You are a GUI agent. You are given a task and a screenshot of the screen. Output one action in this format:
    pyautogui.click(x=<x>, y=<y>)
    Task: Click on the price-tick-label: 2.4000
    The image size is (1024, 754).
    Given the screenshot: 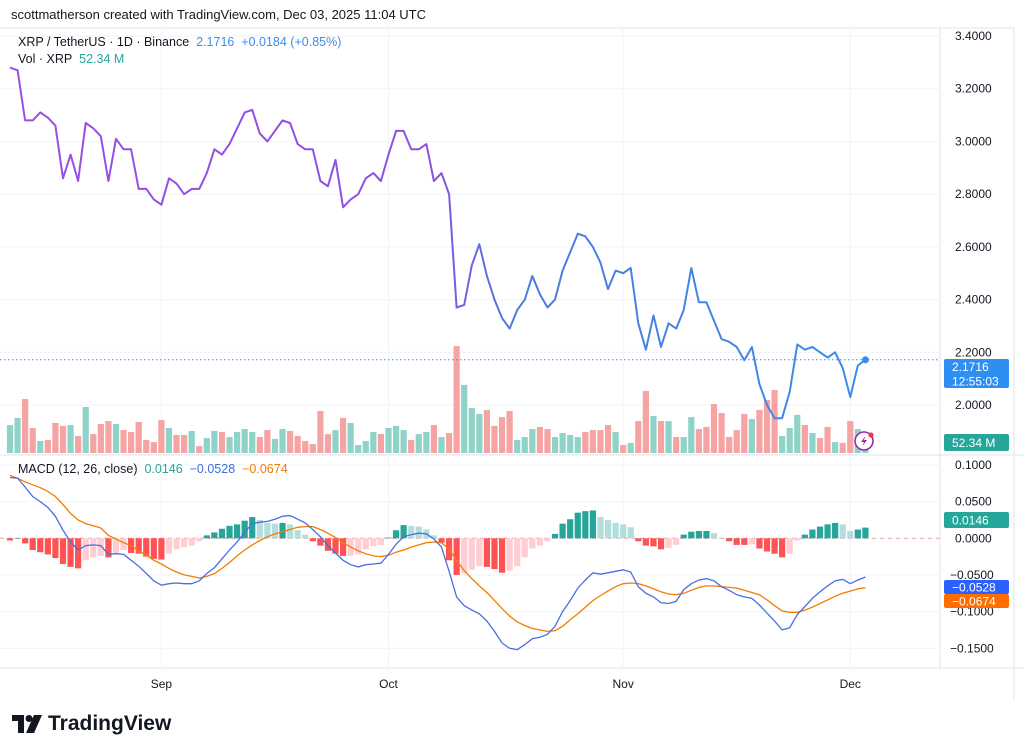 What is the action you would take?
    pyautogui.click(x=973, y=300)
    